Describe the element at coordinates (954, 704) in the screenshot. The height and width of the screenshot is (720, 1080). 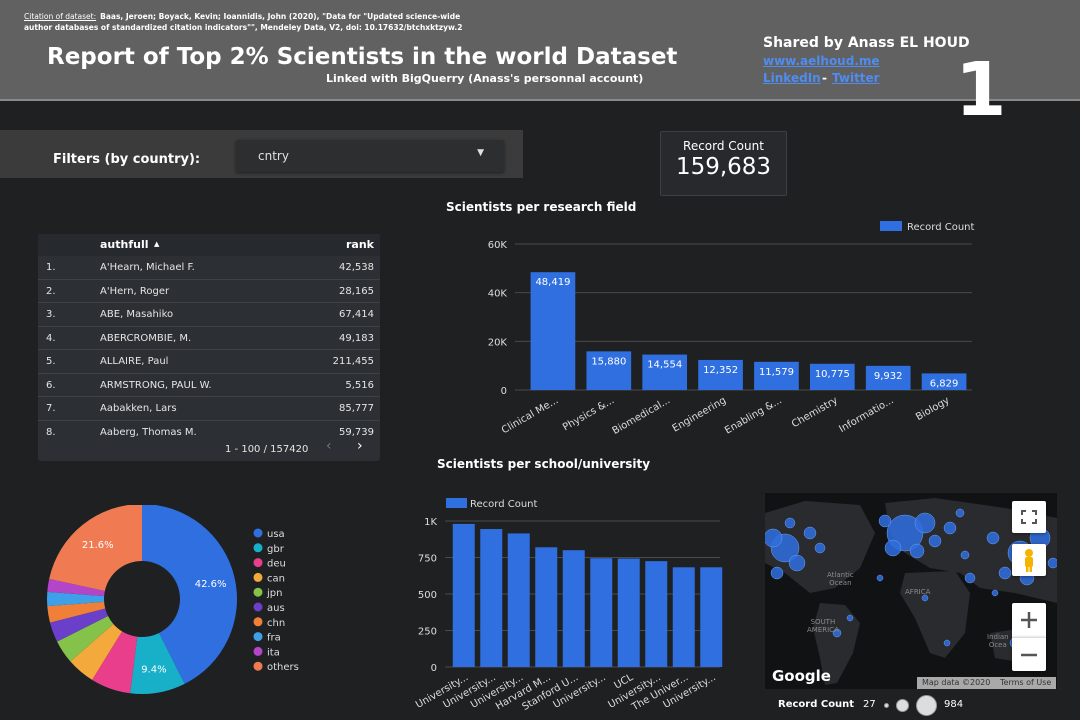
I see `bubble-legend-max: 984` at that location.